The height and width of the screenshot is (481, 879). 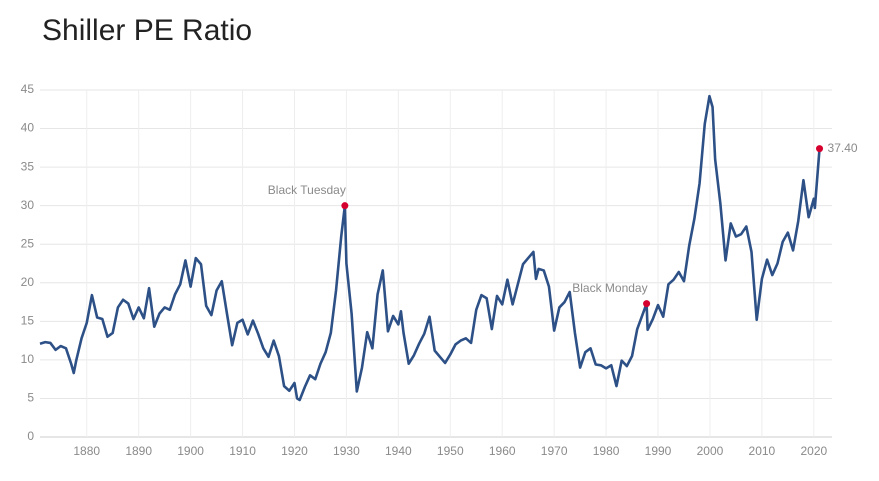 What do you see at coordinates (502, 451) in the screenshot?
I see `x-tick-label: 1960` at bounding box center [502, 451].